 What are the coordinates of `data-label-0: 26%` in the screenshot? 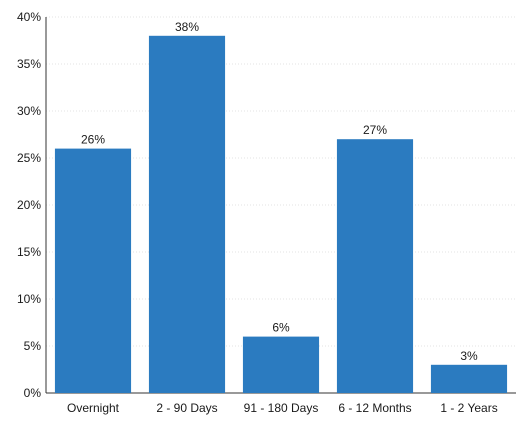 It's located at (93, 140).